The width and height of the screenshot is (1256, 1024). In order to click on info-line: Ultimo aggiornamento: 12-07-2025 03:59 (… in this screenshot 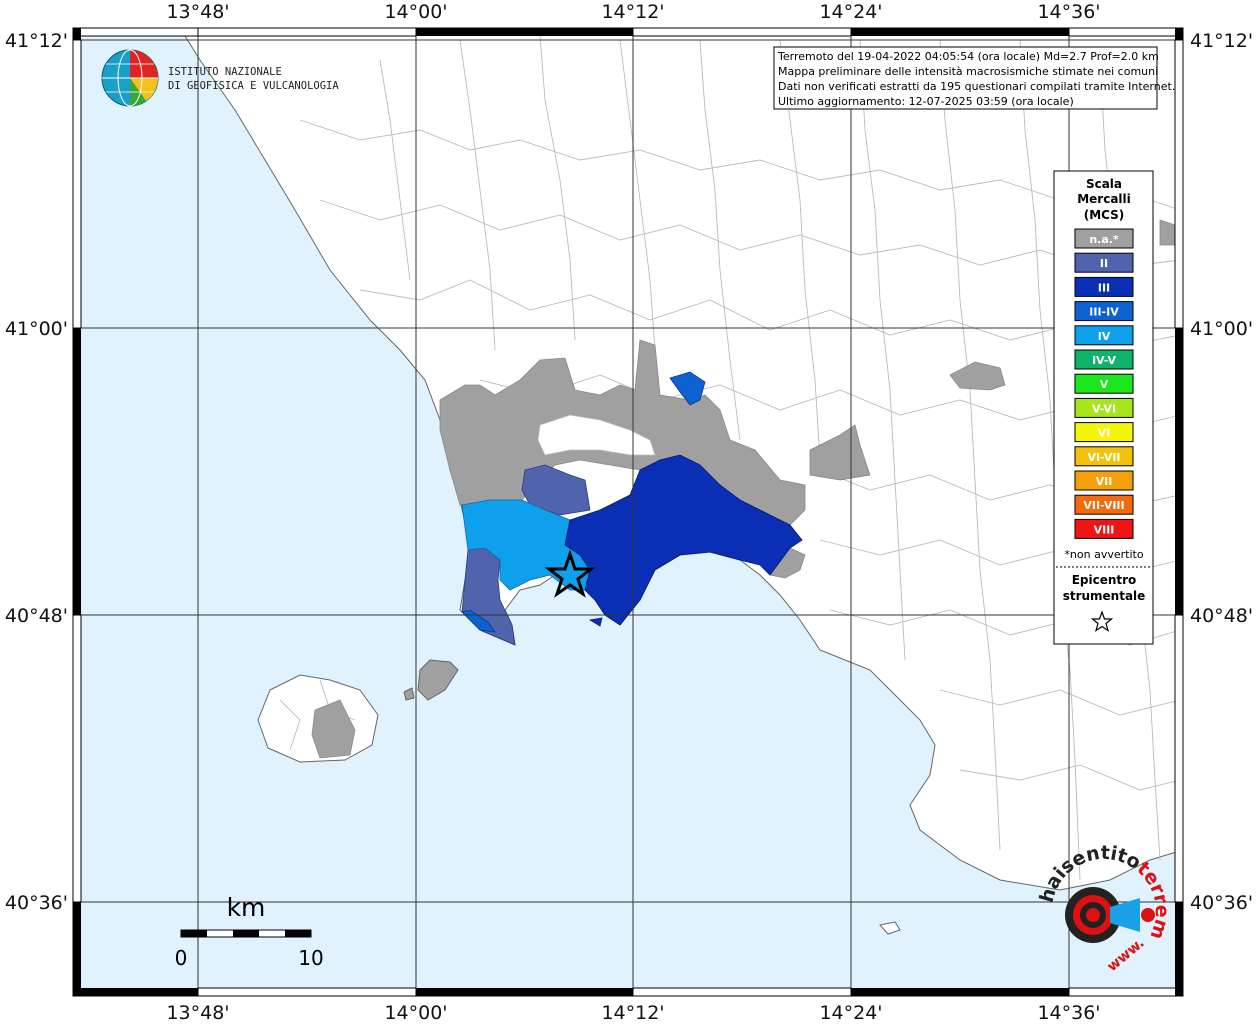, I will do `click(926, 101)`.